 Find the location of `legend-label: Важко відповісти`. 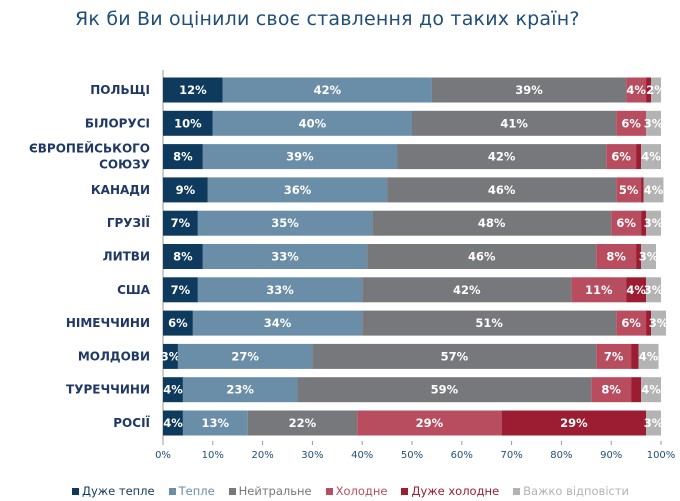

legend-label: Важко відповісти is located at coordinates (576, 491).